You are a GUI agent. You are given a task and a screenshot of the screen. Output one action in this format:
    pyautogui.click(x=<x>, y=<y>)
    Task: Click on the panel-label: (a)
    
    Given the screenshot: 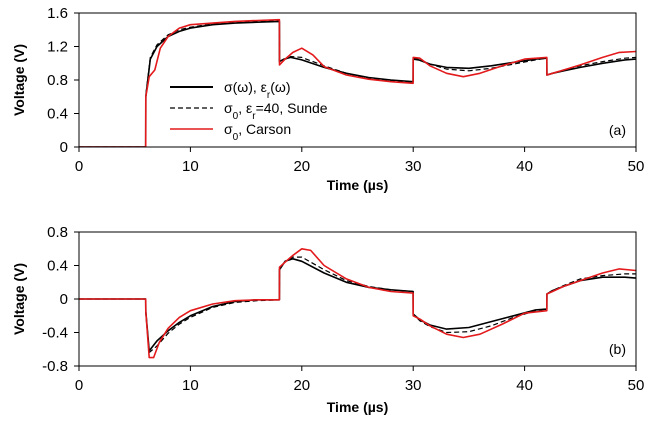 What is the action you would take?
    pyautogui.click(x=617, y=130)
    